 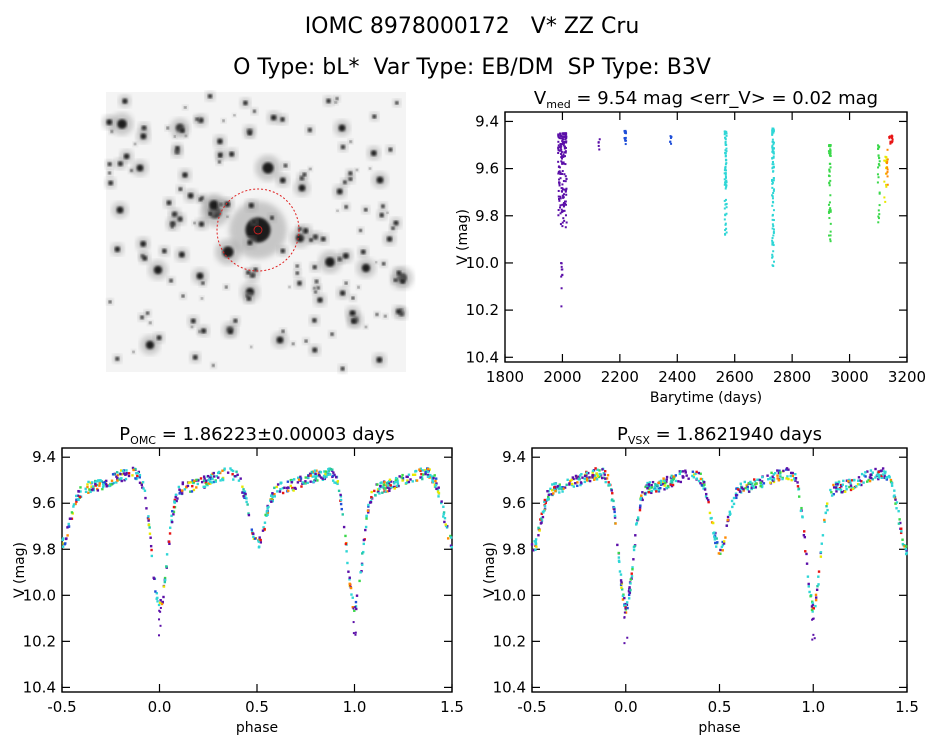 What do you see at coordinates (61, 707) in the screenshot?
I see `x-tick-label: -0.5` at bounding box center [61, 707].